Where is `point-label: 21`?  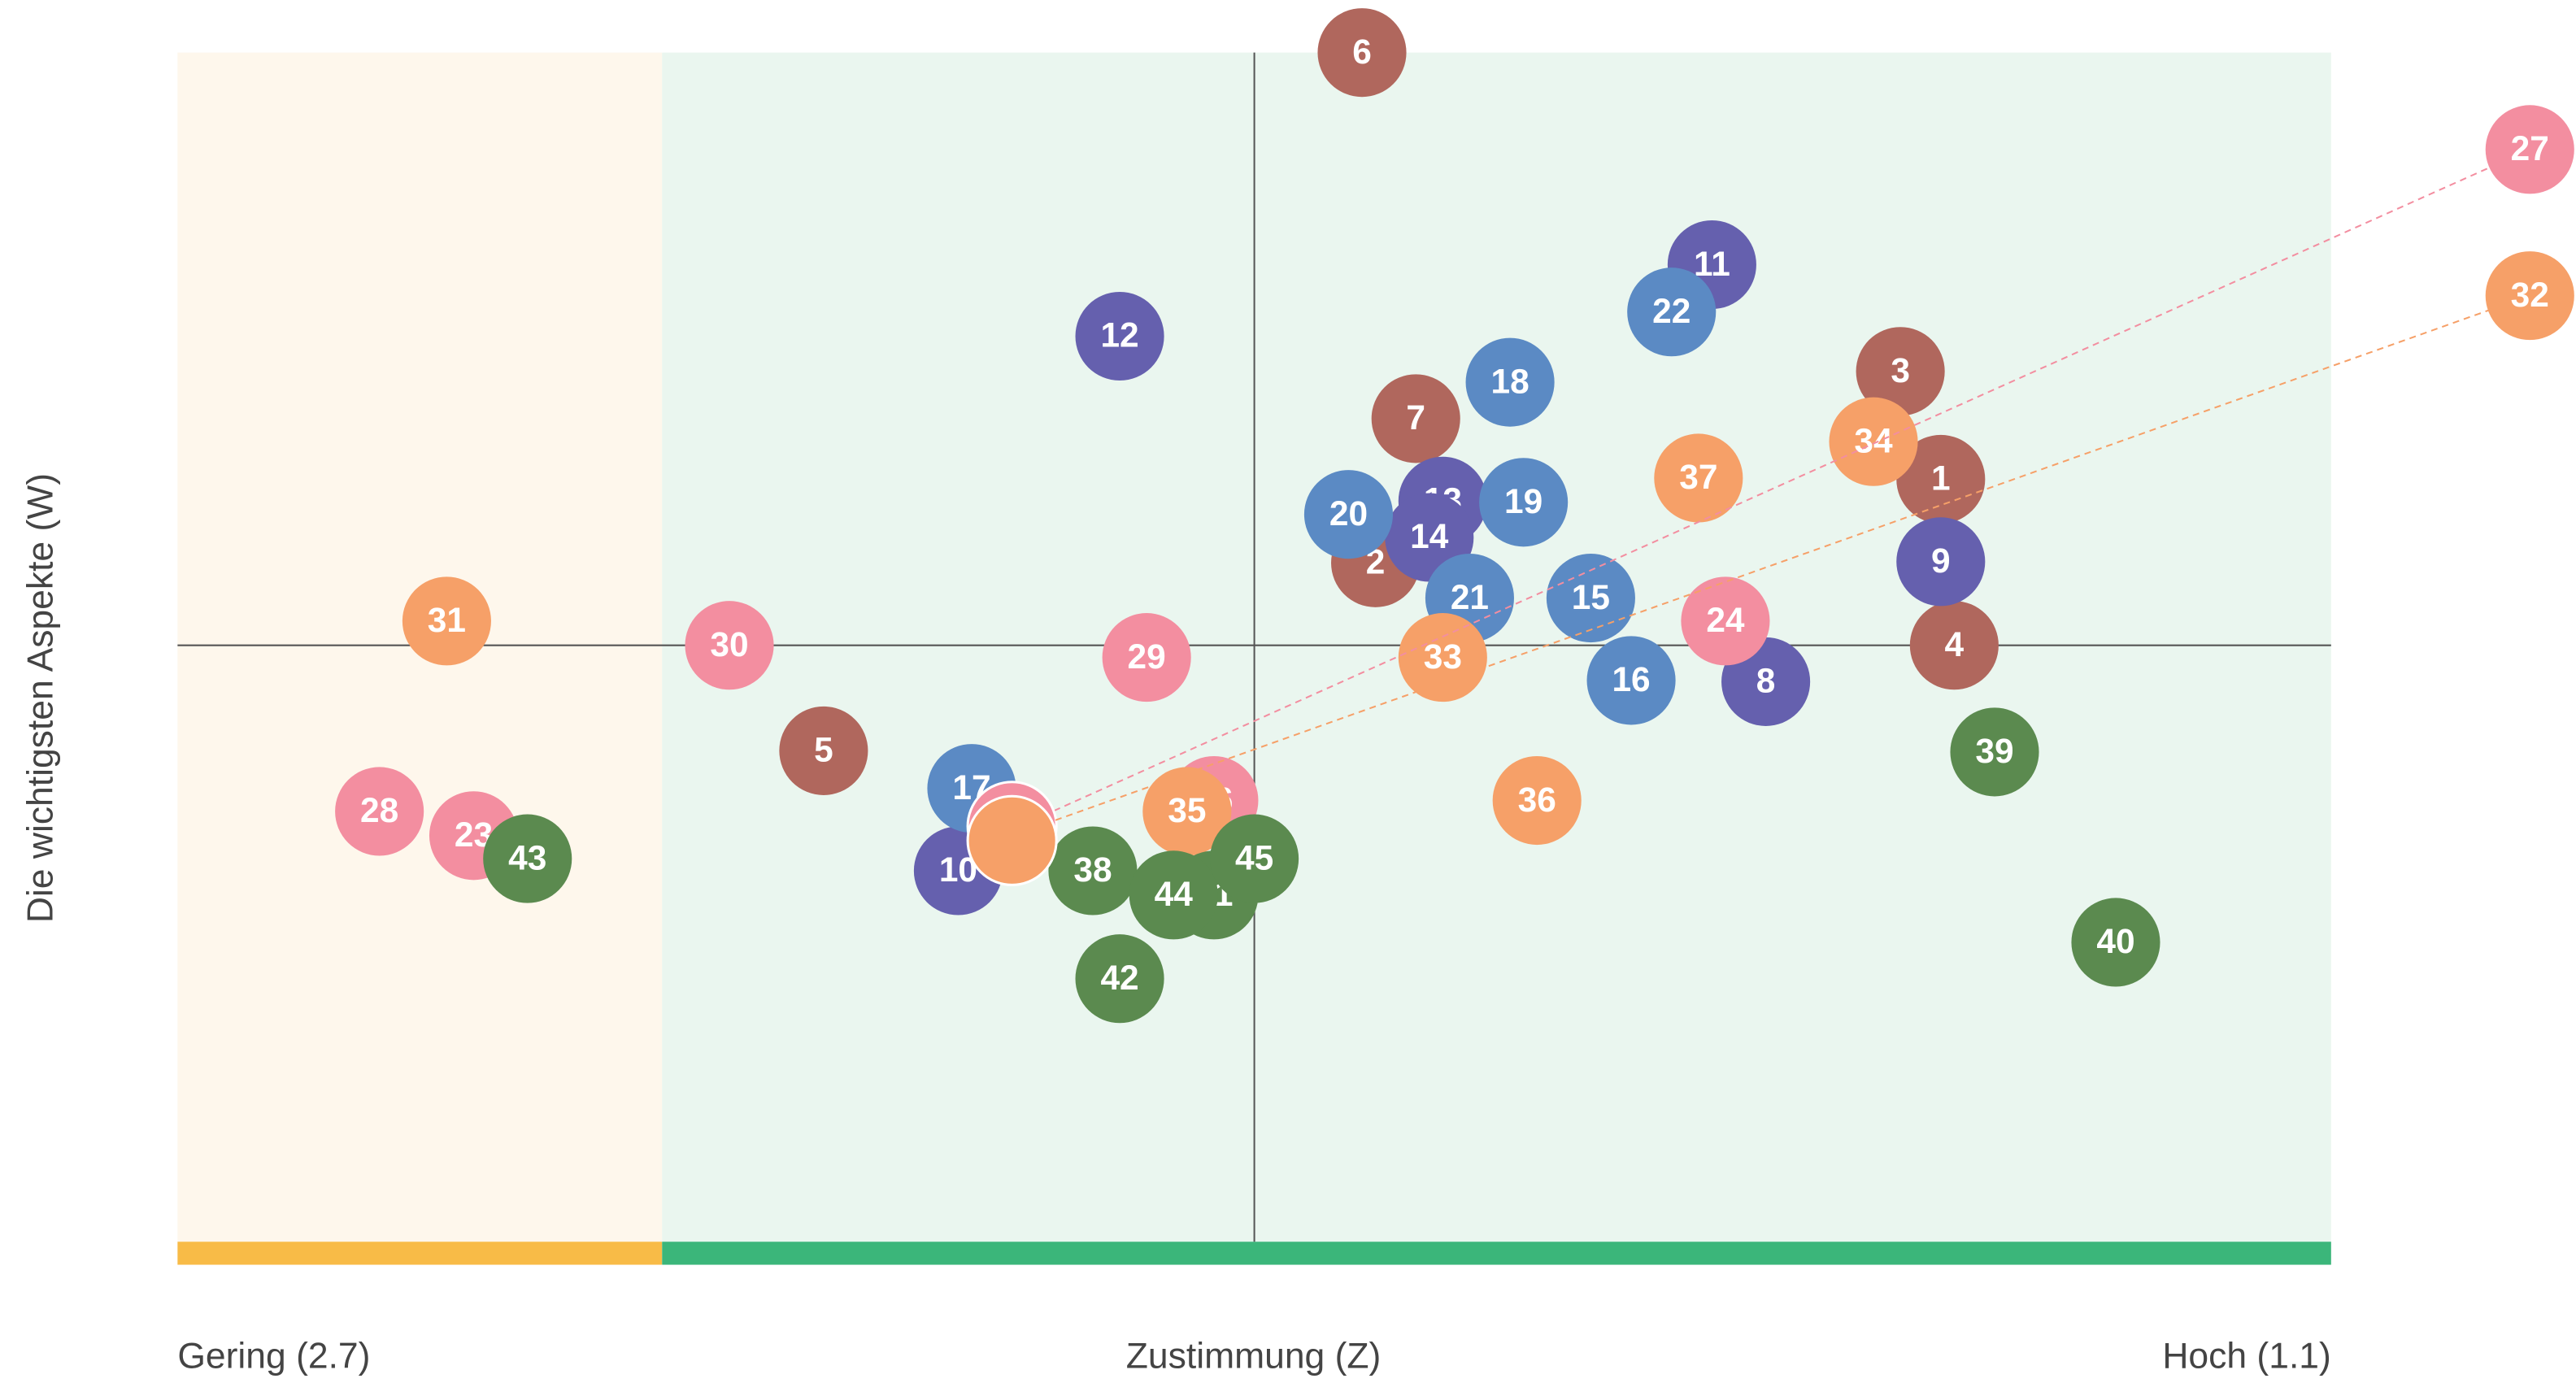 point-label: 21 is located at coordinates (1470, 597).